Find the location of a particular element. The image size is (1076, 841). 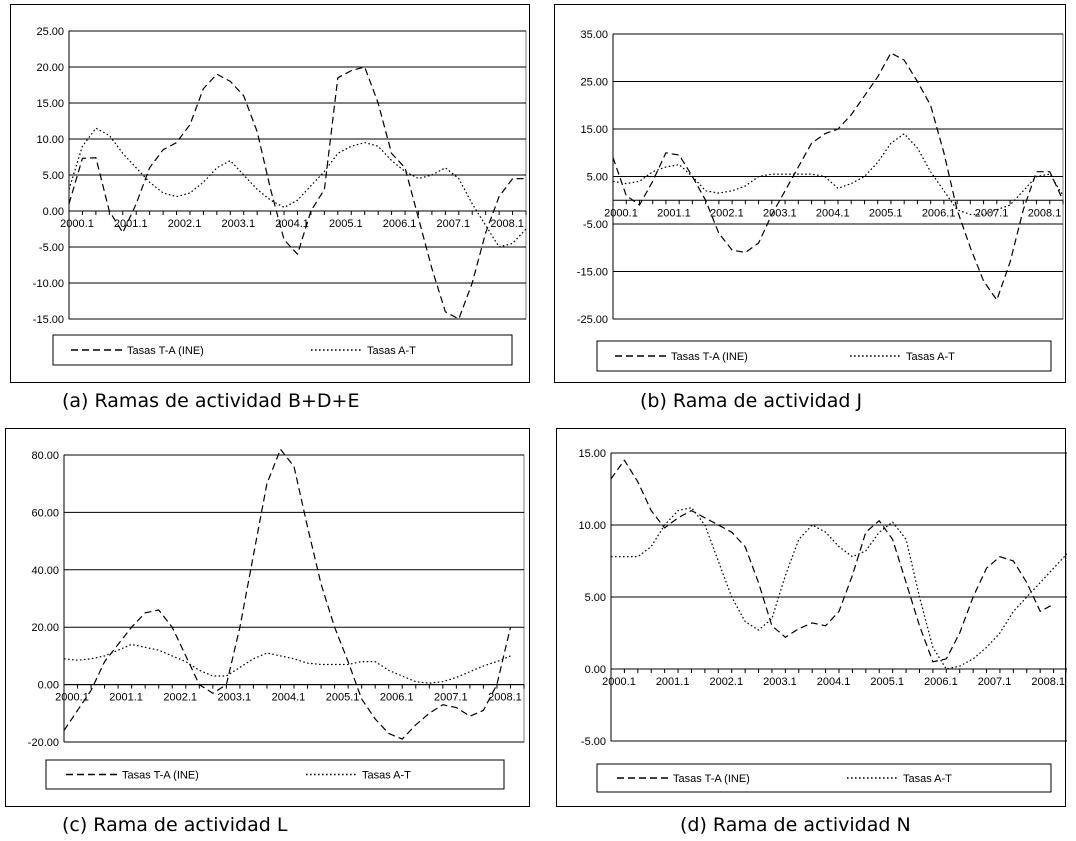

y-tick-label: 80.00 is located at coordinates (45, 456).